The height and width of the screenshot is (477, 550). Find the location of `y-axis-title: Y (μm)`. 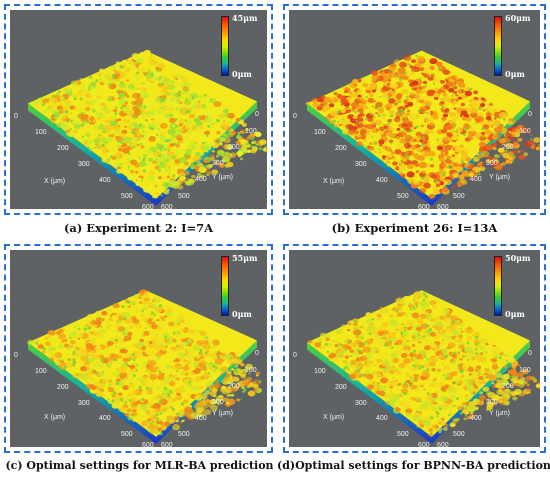

y-axis-title: Y (μm) is located at coordinates (223, 177).